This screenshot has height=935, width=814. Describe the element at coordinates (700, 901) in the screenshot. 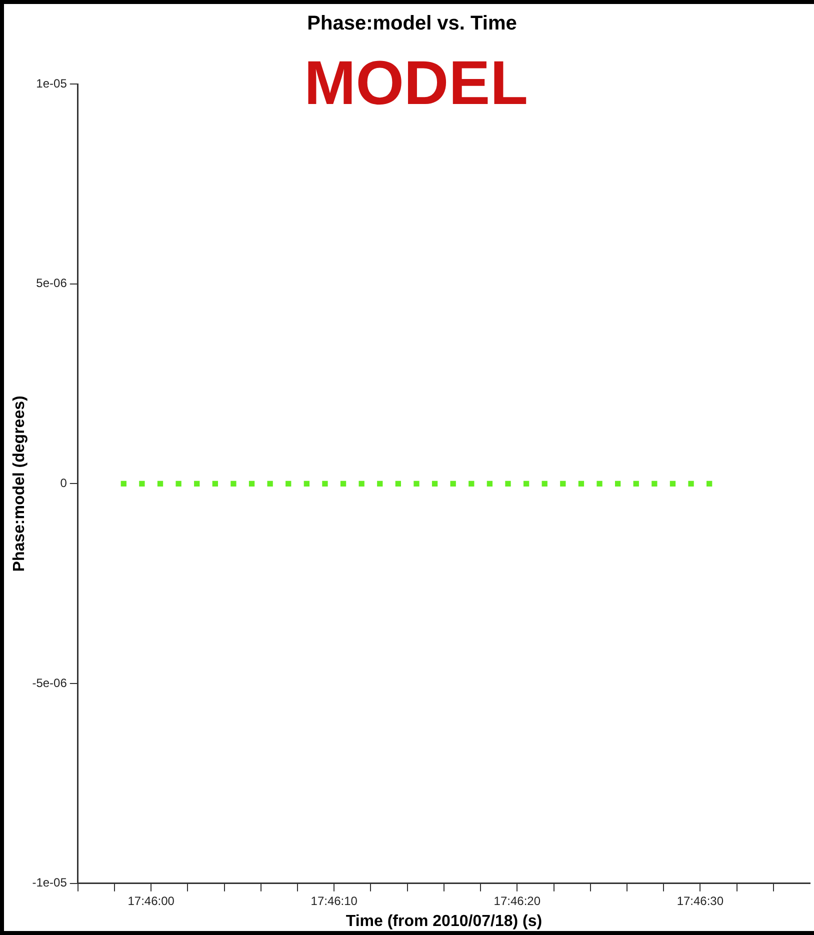

I see `x-tick-label: 17:46:30` at that location.